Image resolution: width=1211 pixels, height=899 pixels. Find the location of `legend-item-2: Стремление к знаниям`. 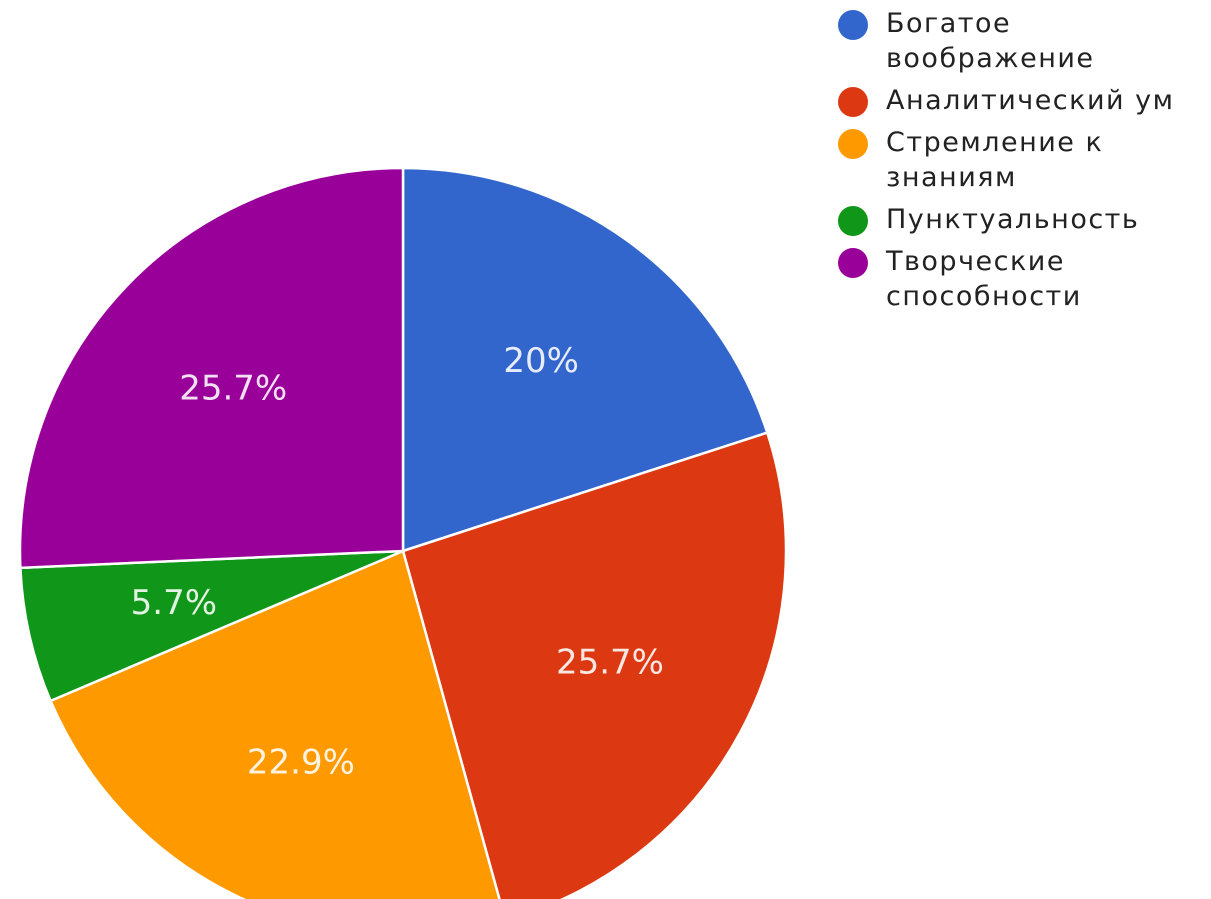

legend-item-2: Стремление к знаниям is located at coordinates (1023, 160).